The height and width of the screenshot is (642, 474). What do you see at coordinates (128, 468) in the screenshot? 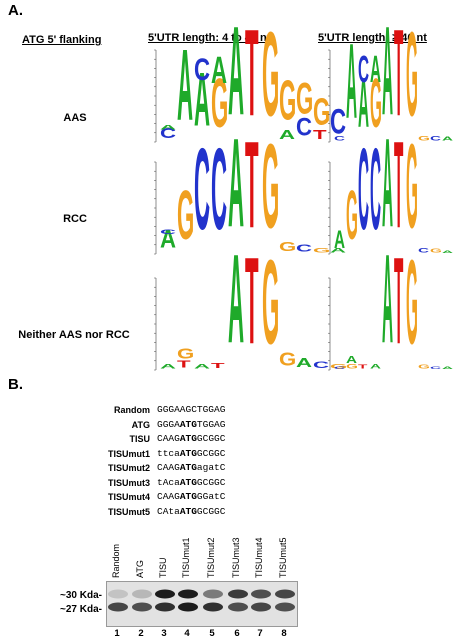
I see `seq-name: TISUmut2` at bounding box center [128, 468].